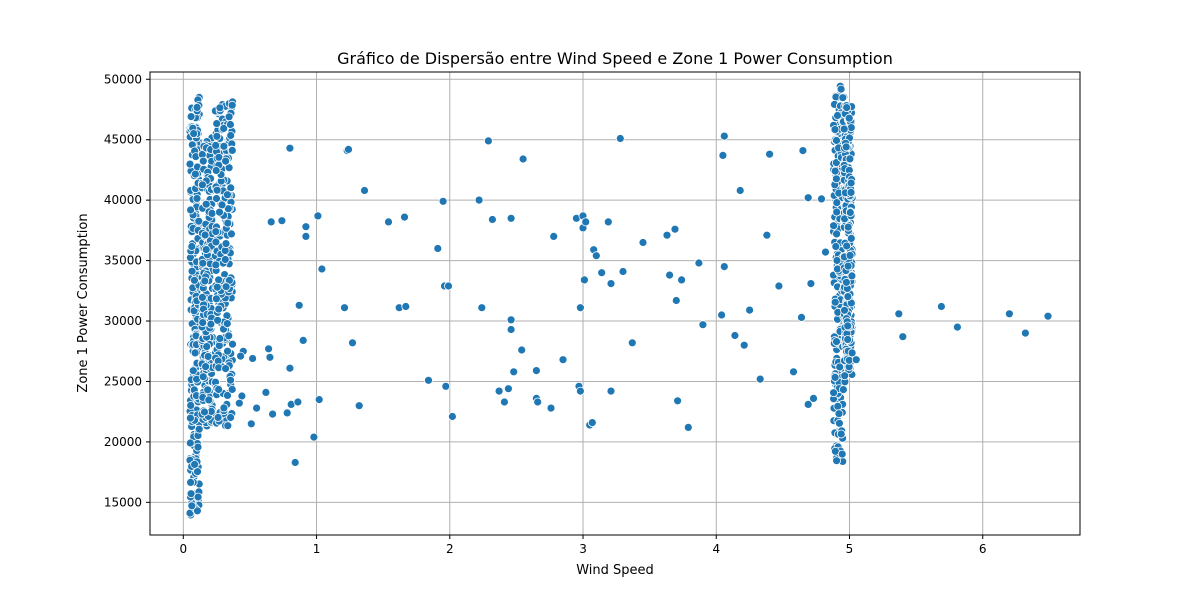  I want to click on x-tick-label: 4, so click(716, 549).